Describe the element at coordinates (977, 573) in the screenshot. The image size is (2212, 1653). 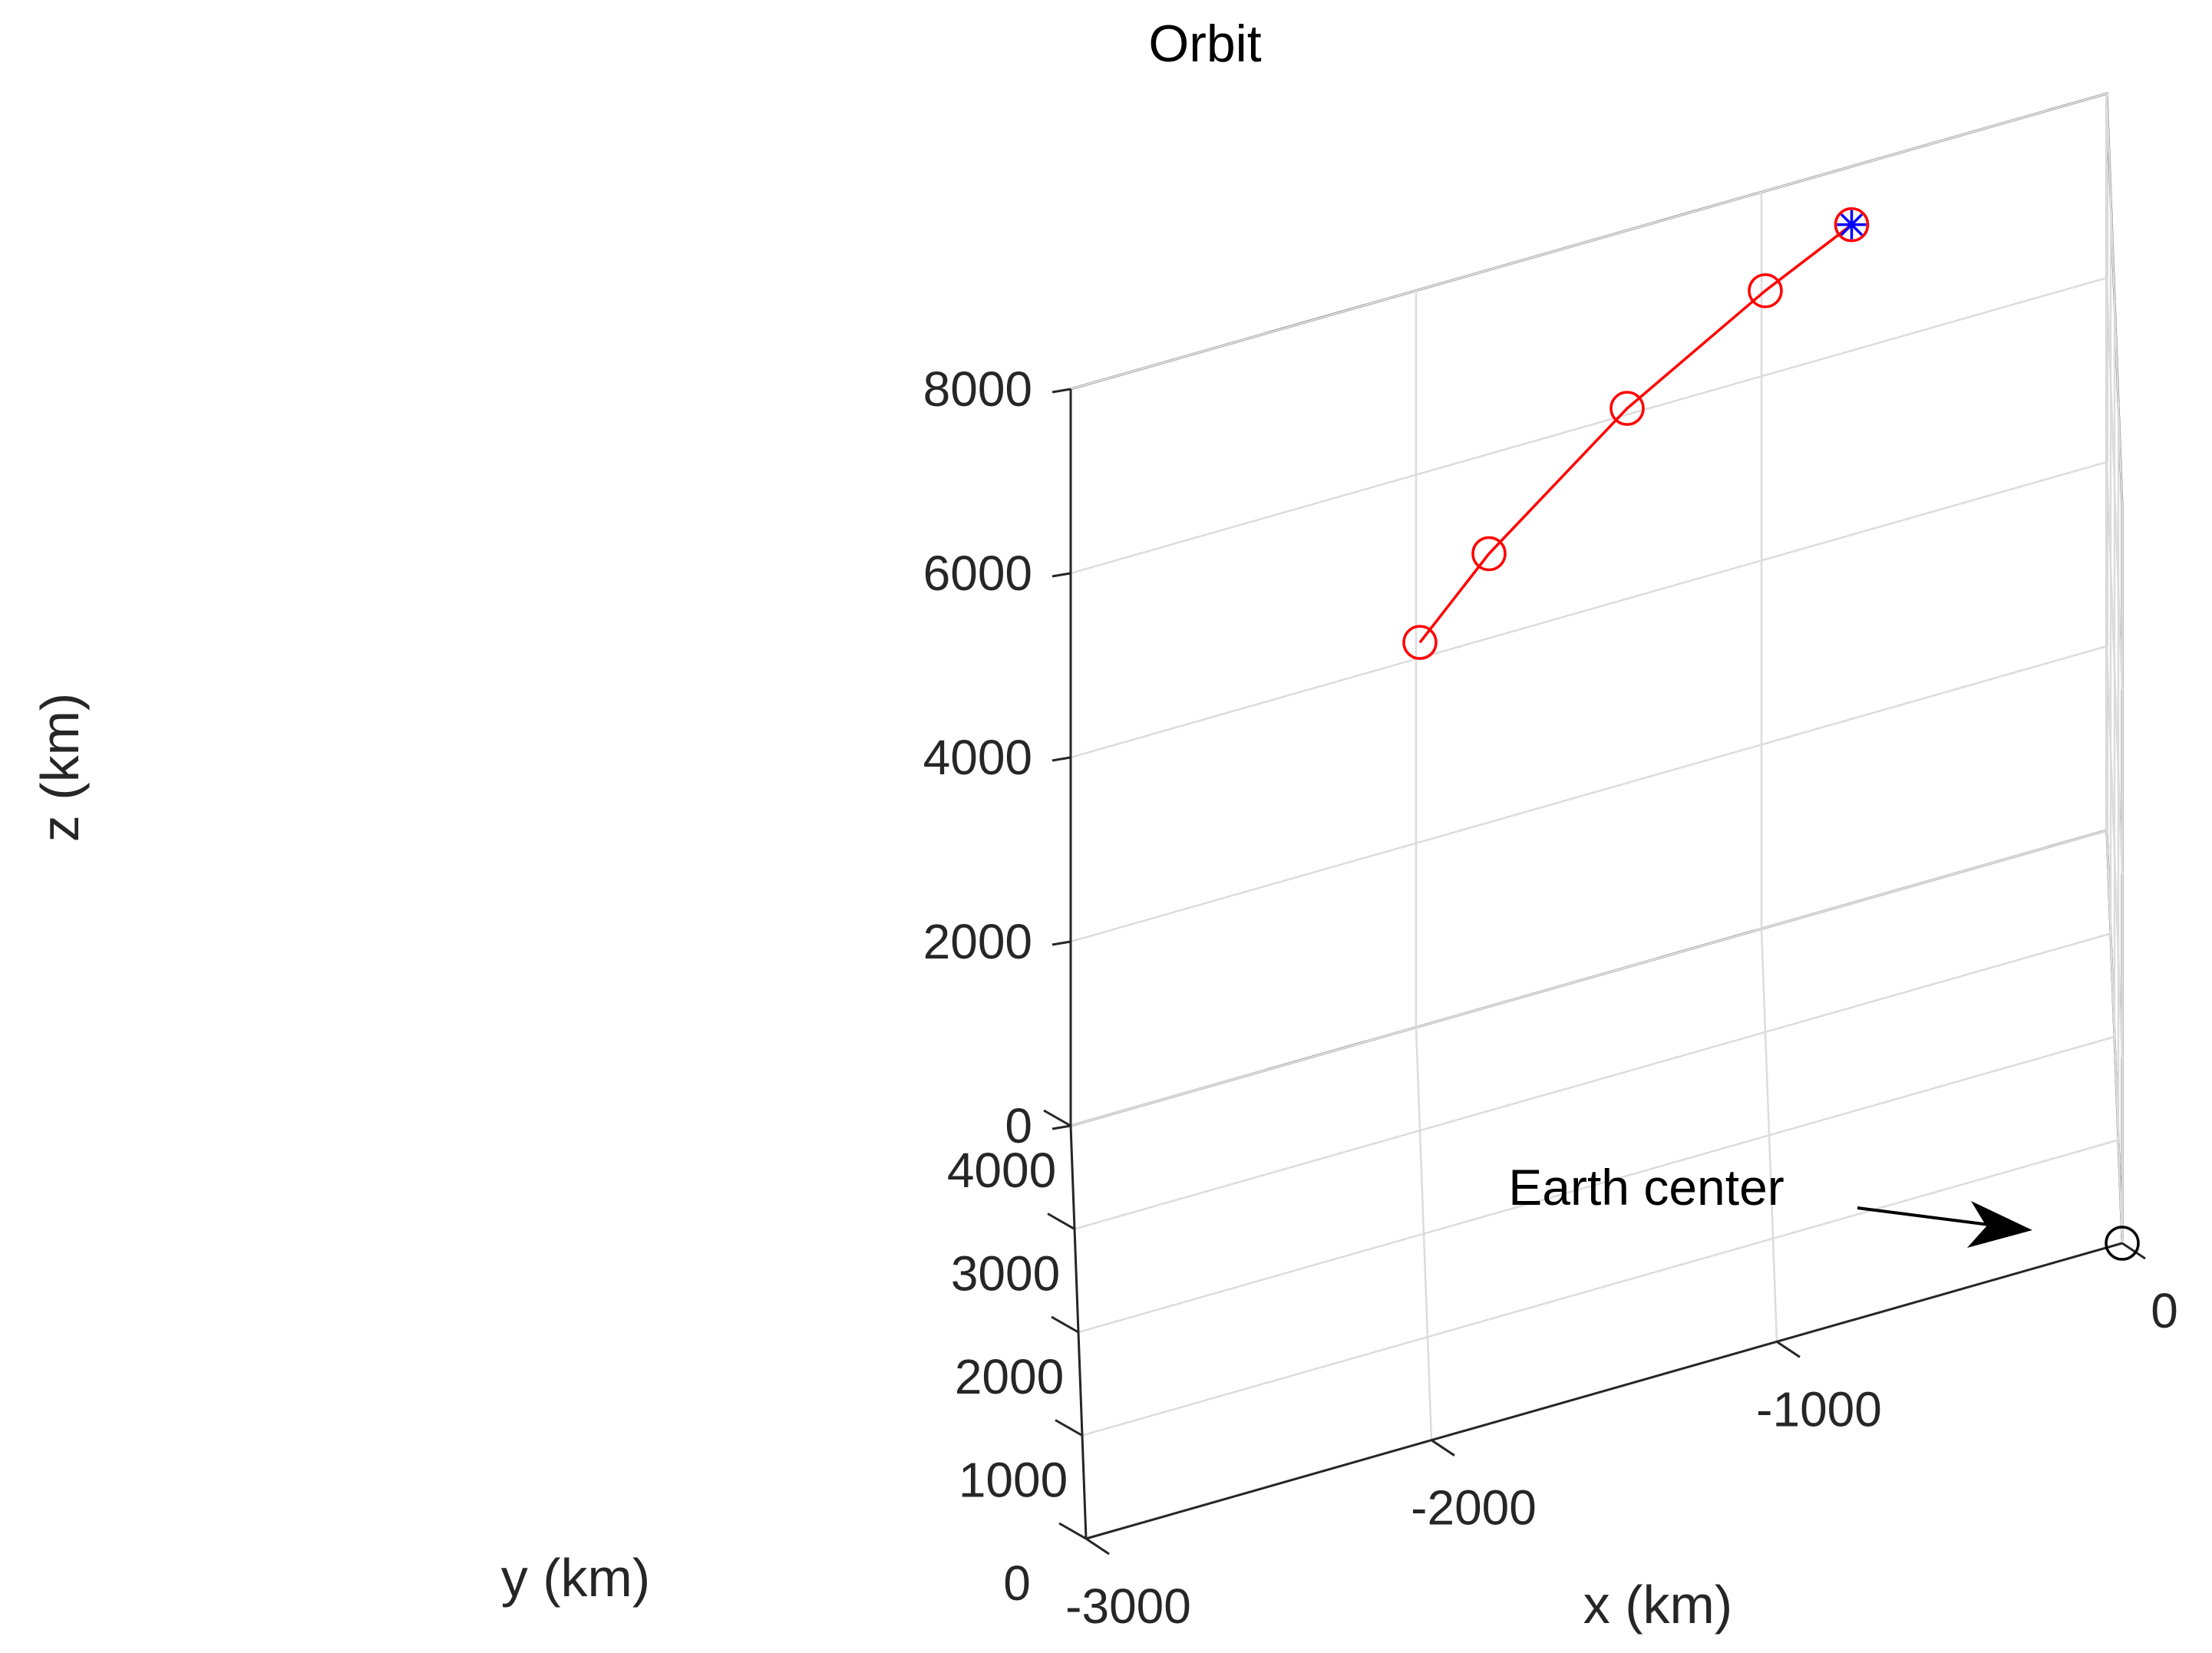
I see `z-tick-label: 6000` at that location.